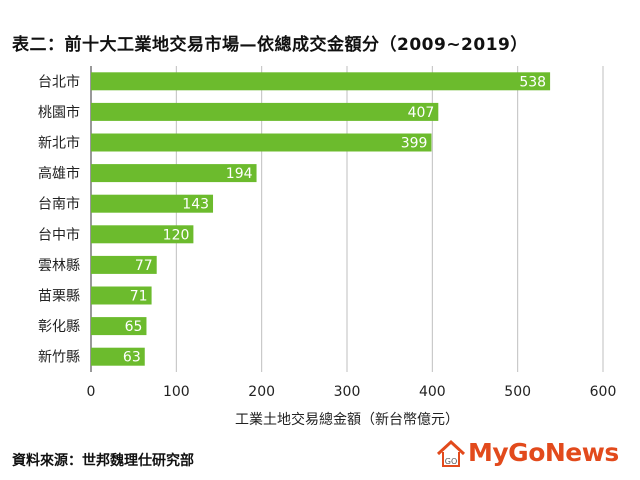  I want to click on category-label: 台中市, so click(59, 234).